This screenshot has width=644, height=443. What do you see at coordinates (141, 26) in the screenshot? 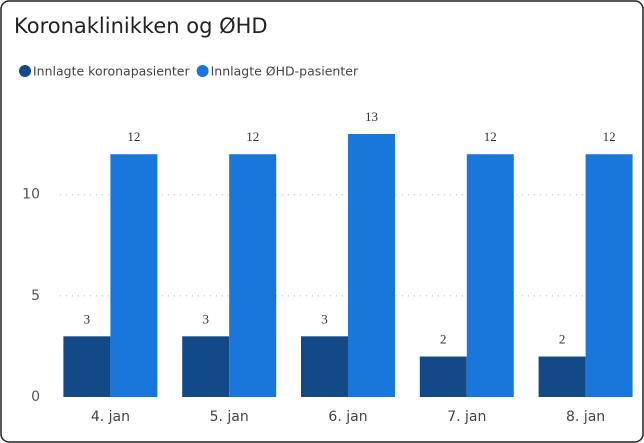
I see `chart-title: Koronaklinikken og ØHD` at bounding box center [141, 26].